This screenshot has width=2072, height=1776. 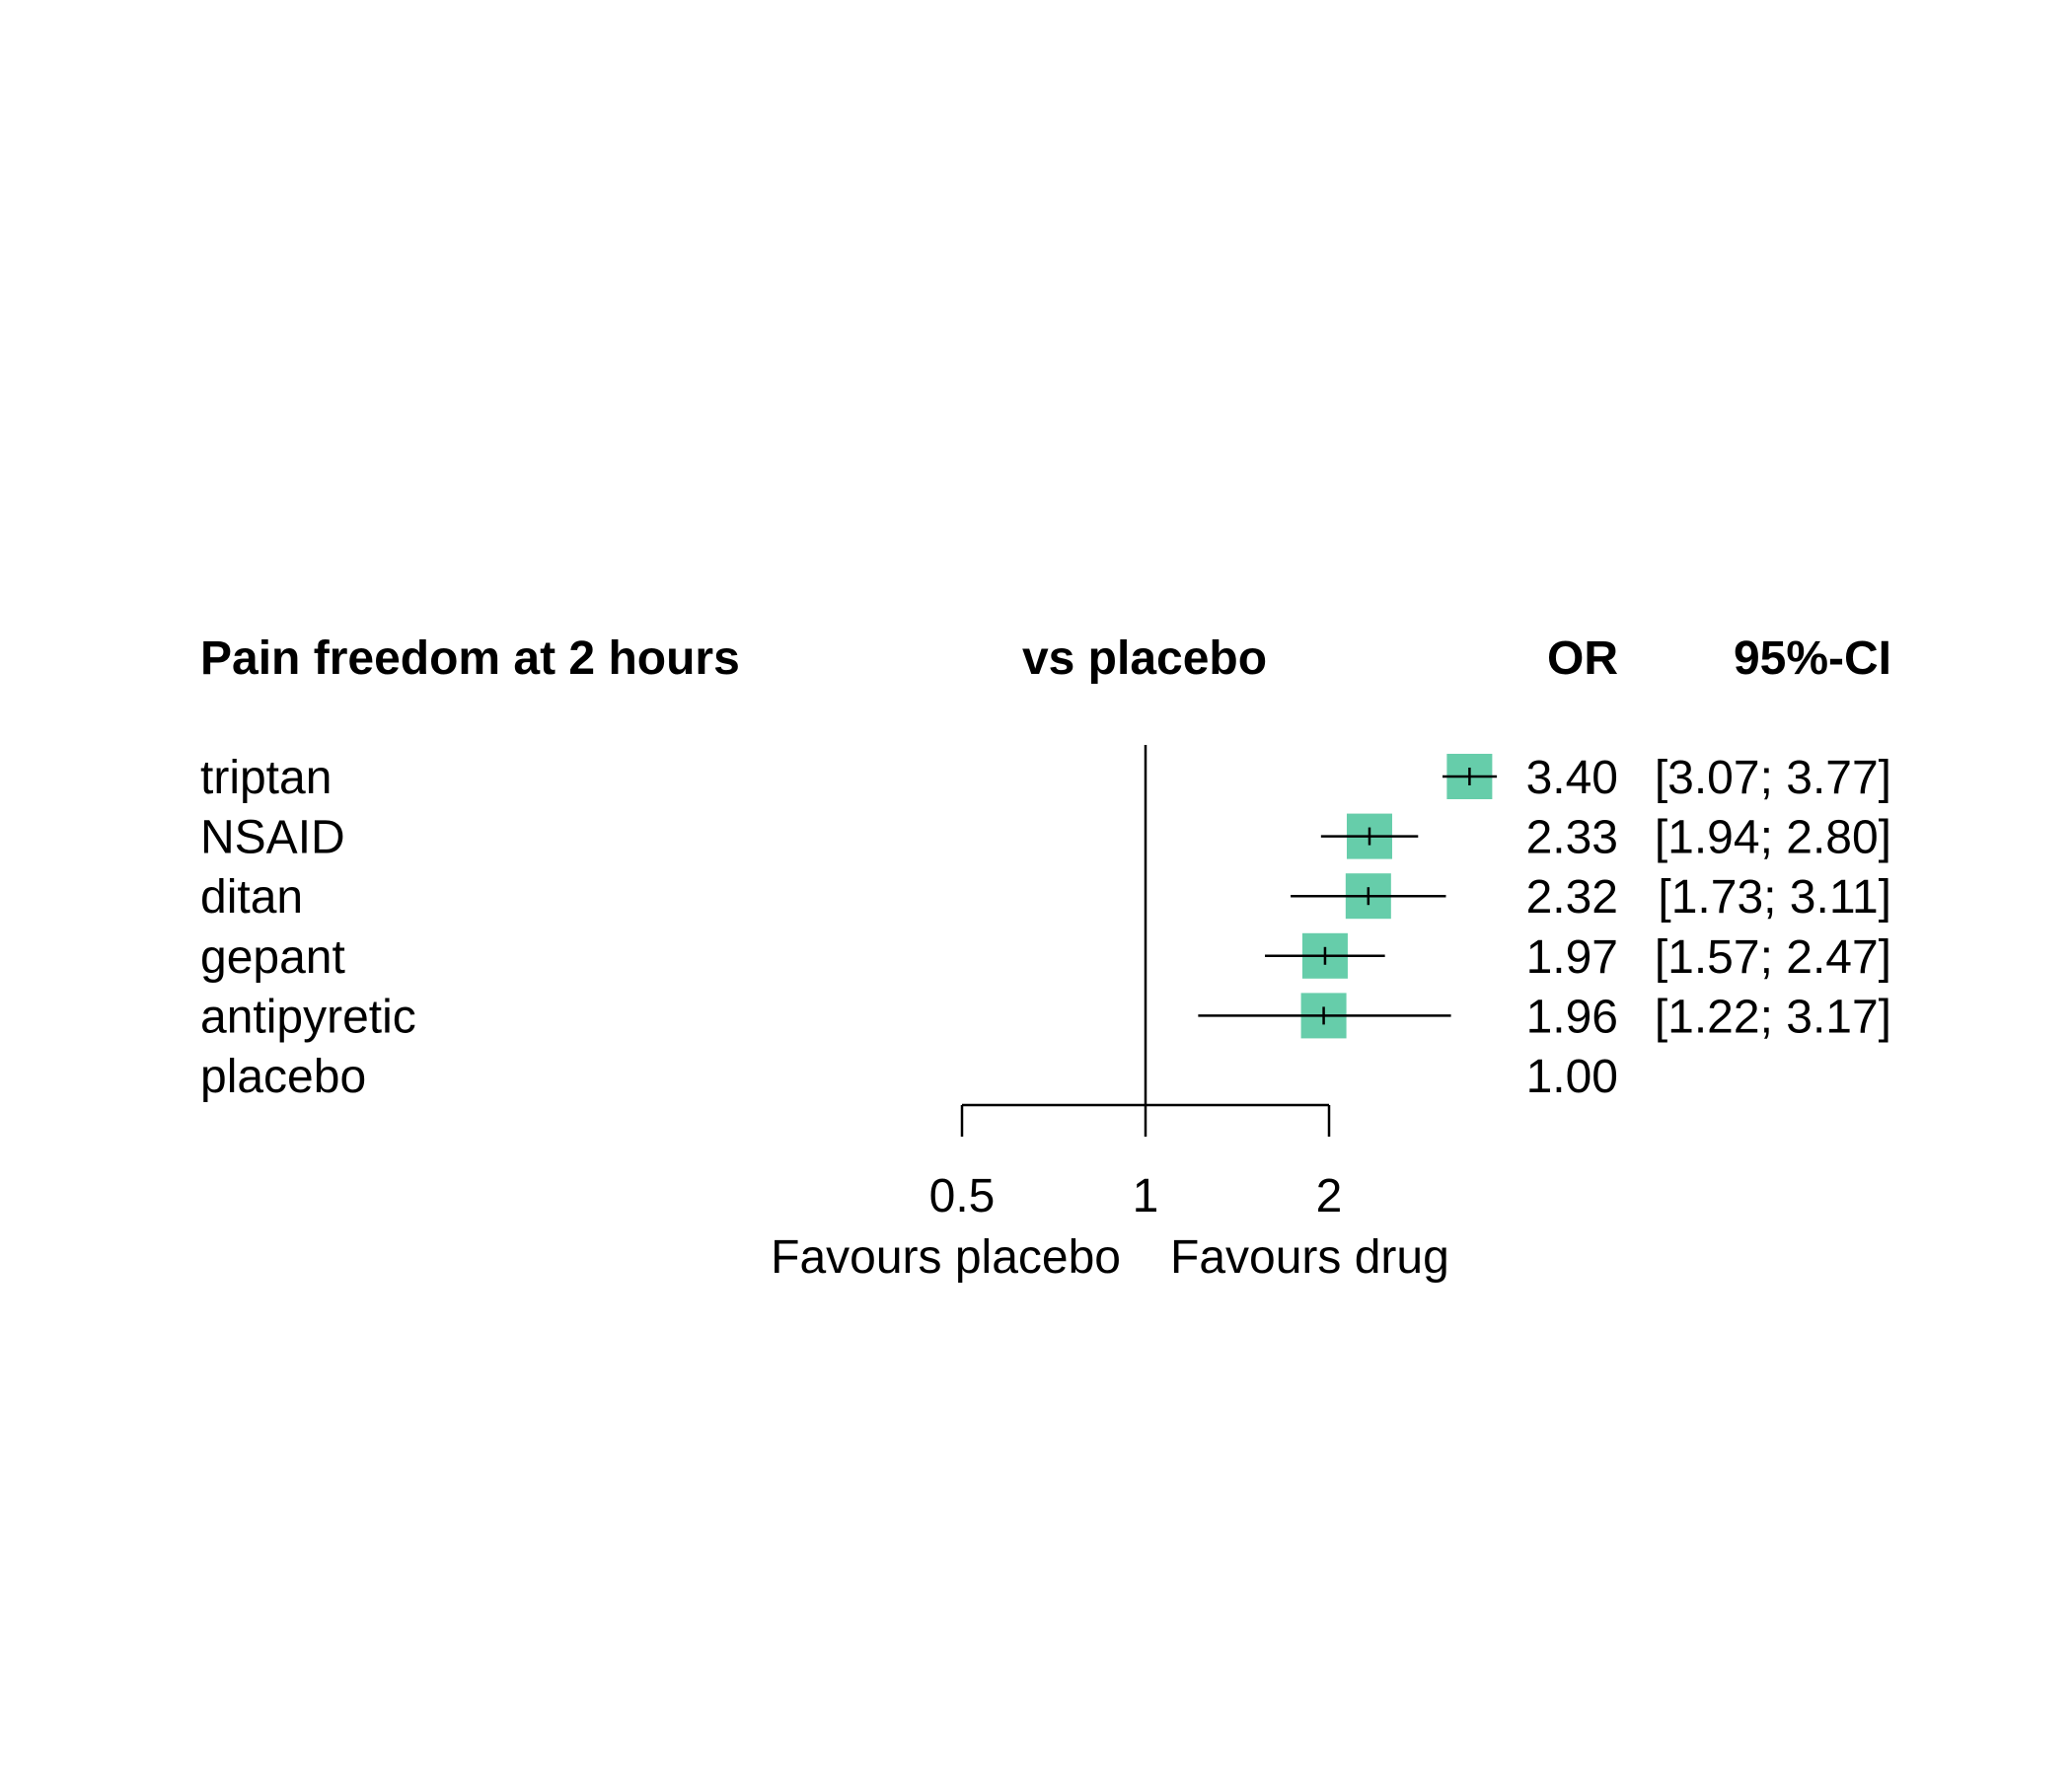 What do you see at coordinates (1144, 659) in the screenshot?
I see `header-comparison: vs placebo` at bounding box center [1144, 659].